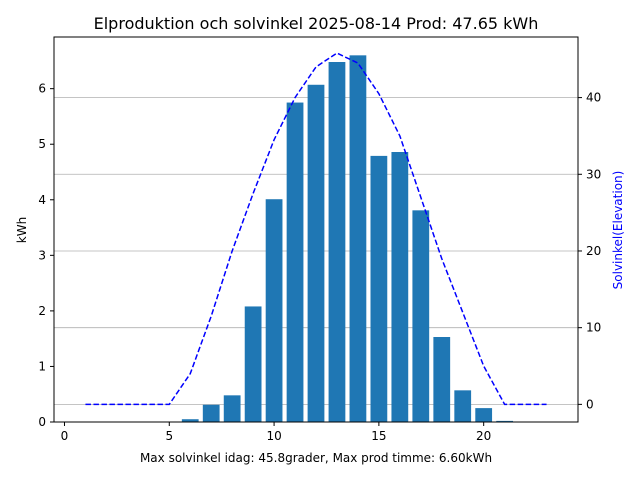 The height and width of the screenshot is (480, 640). Describe the element at coordinates (593, 251) in the screenshot. I see `y2-tick-label-20: 20` at that location.